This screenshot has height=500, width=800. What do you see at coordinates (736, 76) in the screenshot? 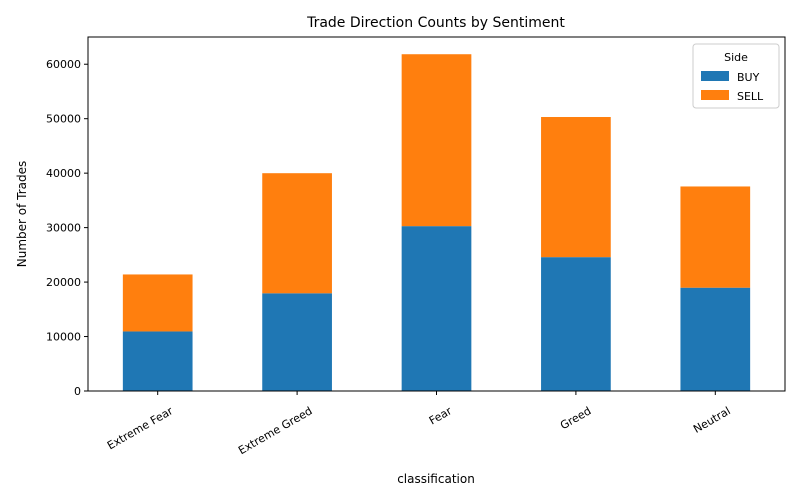
I see `legend: Side BUY SELL` at bounding box center [736, 76].